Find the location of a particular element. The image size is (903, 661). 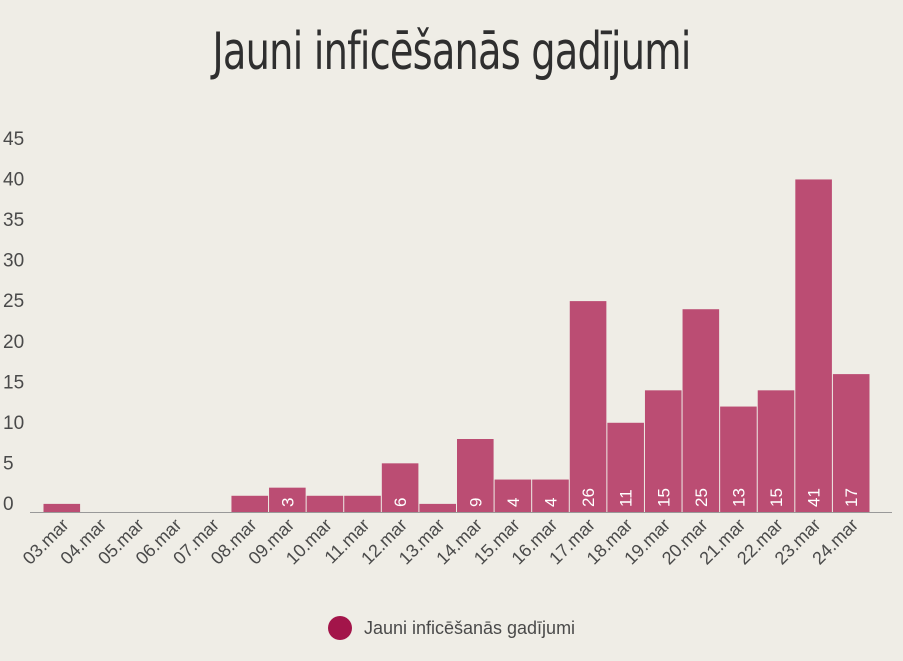

data-label: 26 is located at coordinates (588, 497).